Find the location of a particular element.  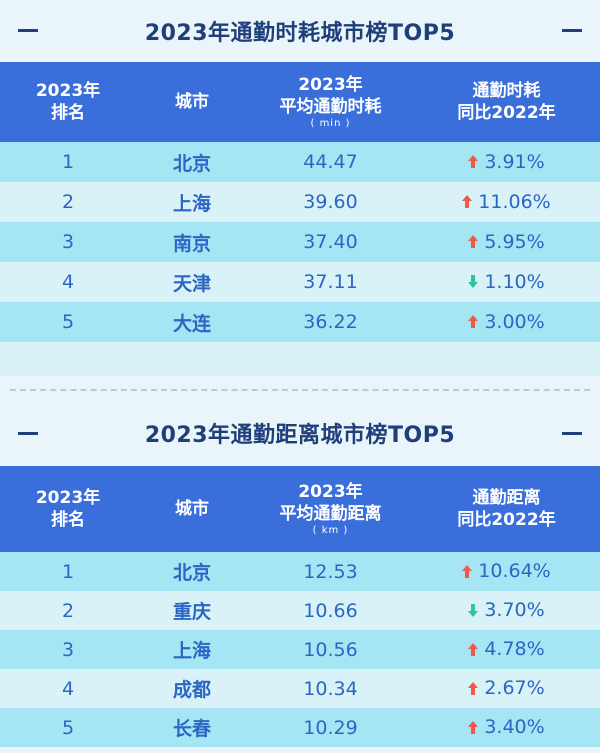

city-cell: 重庆 is located at coordinates (191, 612).